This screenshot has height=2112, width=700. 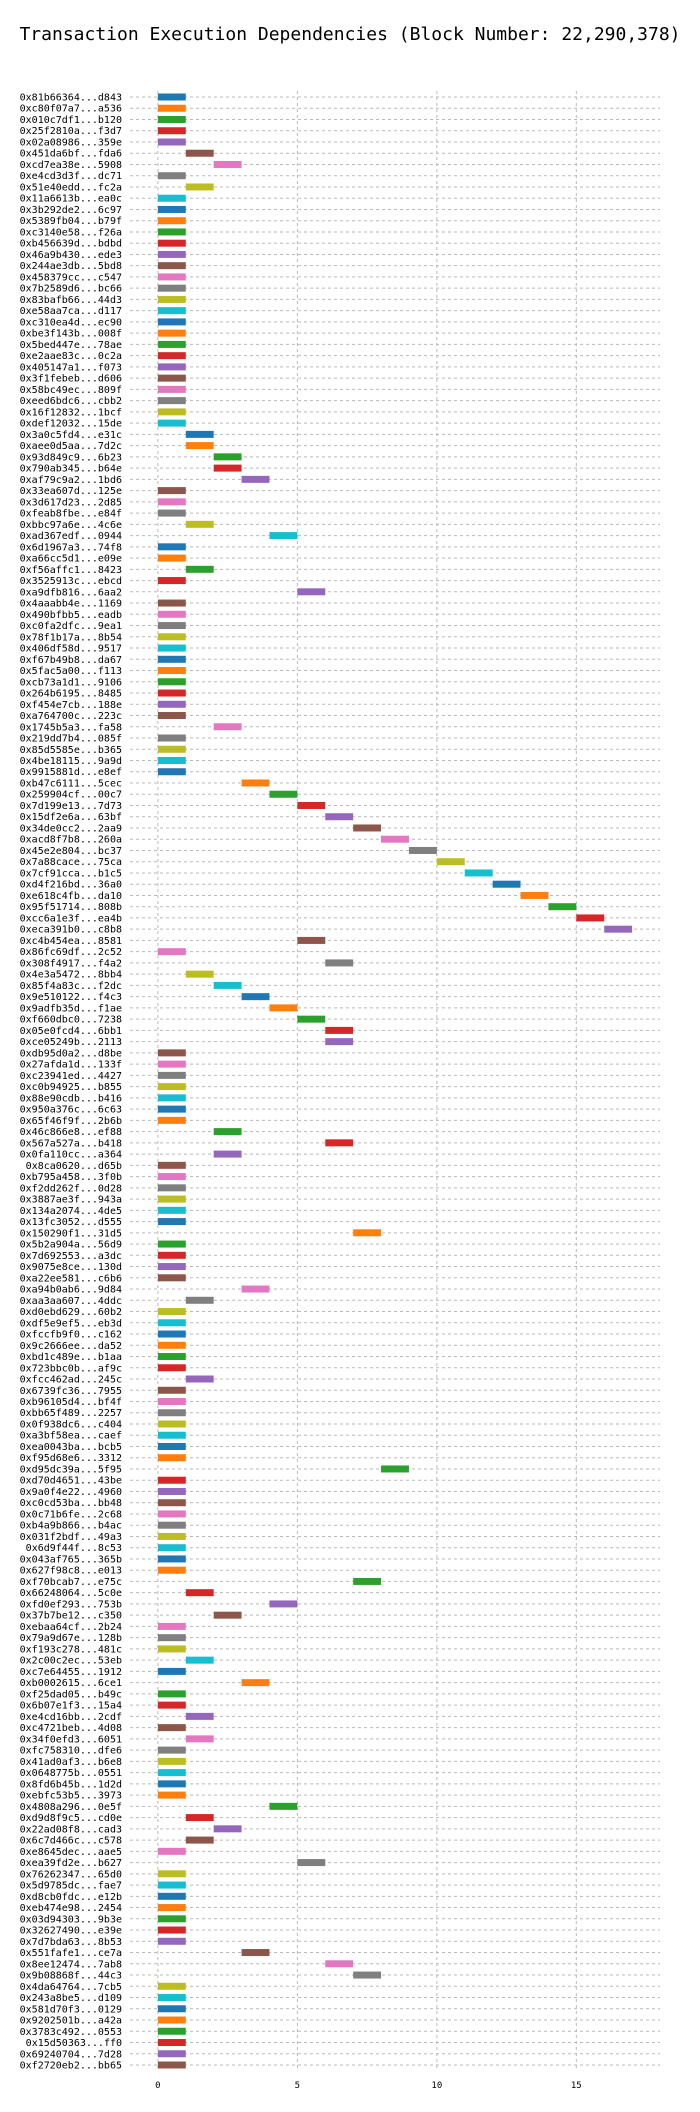 What do you see at coordinates (71, 187) in the screenshot?
I see `y-tick-label: 0x51e40edd...fc2a` at bounding box center [71, 187].